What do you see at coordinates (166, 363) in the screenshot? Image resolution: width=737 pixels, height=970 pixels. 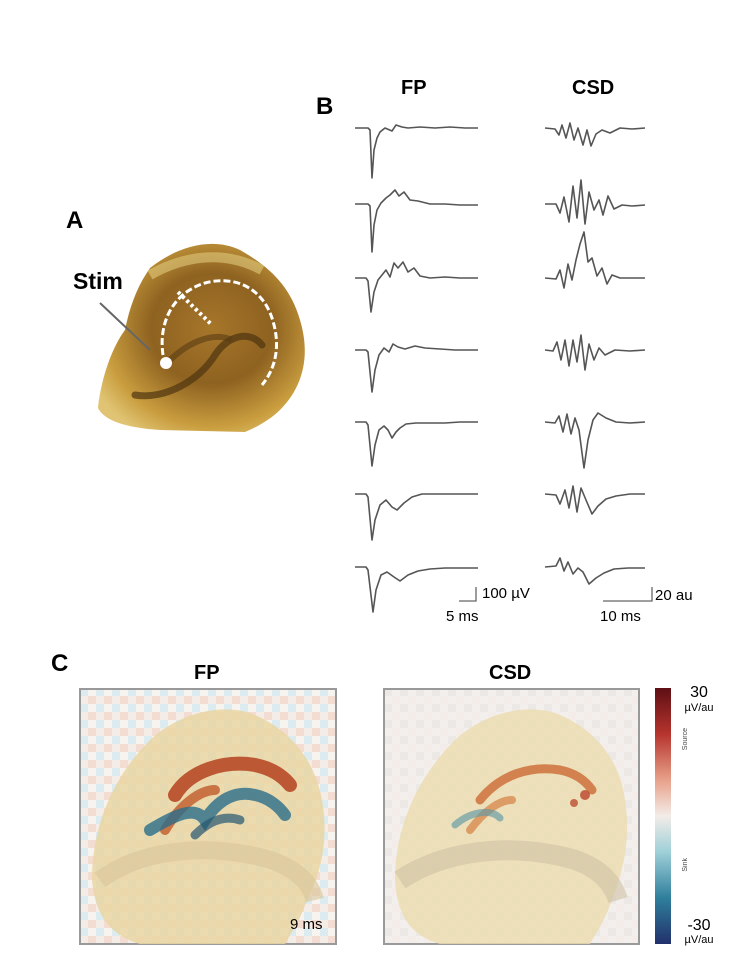 I see `stim-electrode-dot` at bounding box center [166, 363].